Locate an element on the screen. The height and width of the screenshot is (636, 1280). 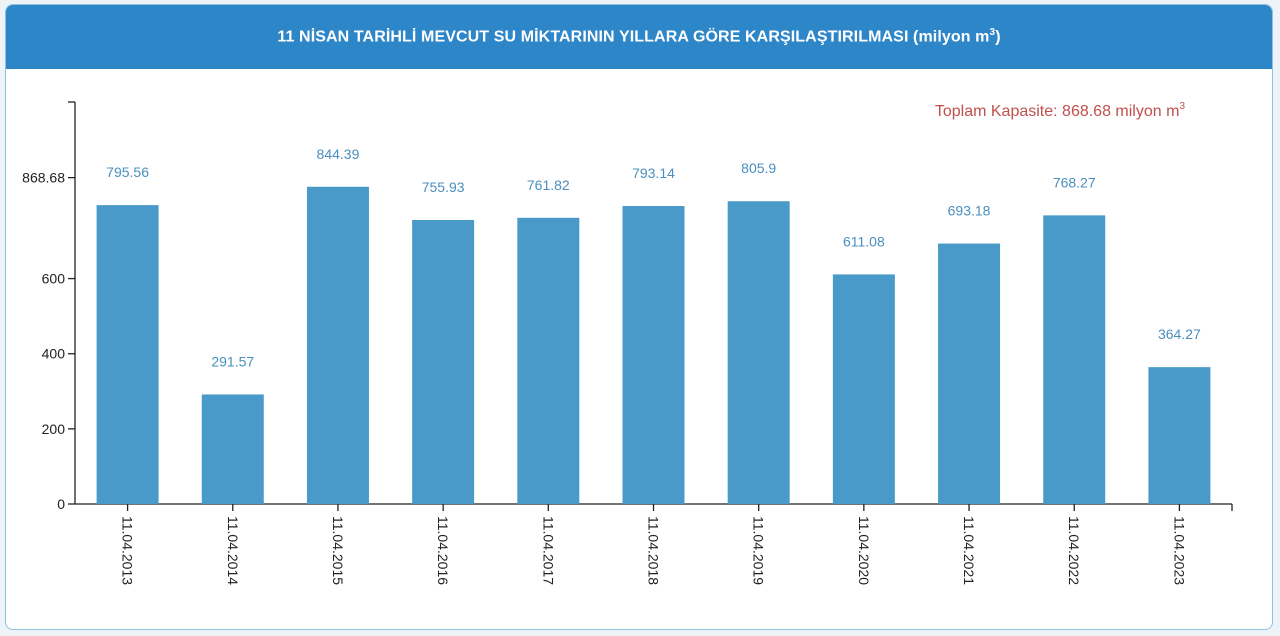
capacity-note-sup: 3 is located at coordinates (1182, 106).